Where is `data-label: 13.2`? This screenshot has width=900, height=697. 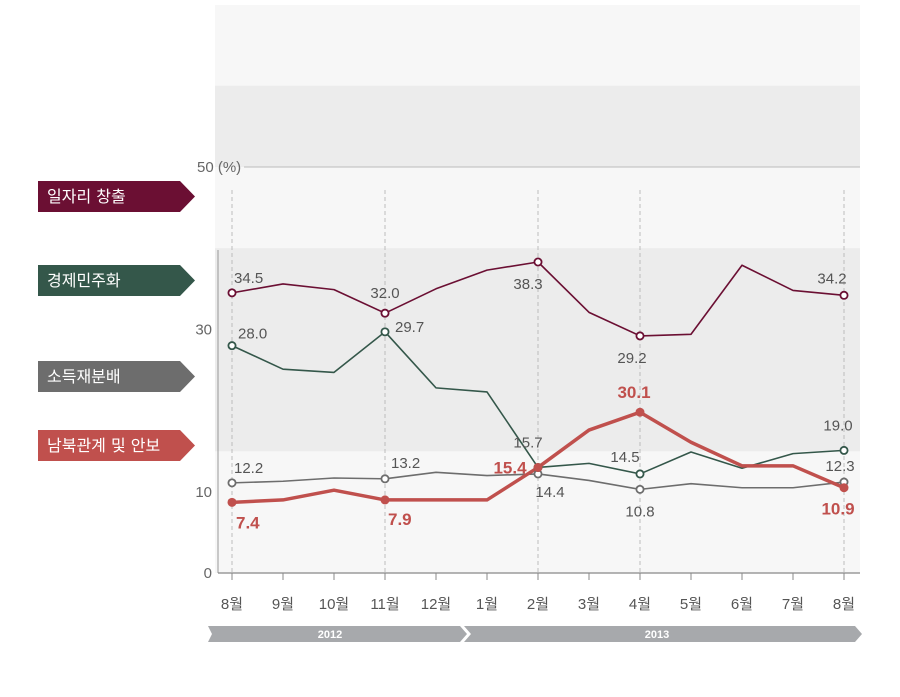
data-label: 13.2 is located at coordinates (405, 463).